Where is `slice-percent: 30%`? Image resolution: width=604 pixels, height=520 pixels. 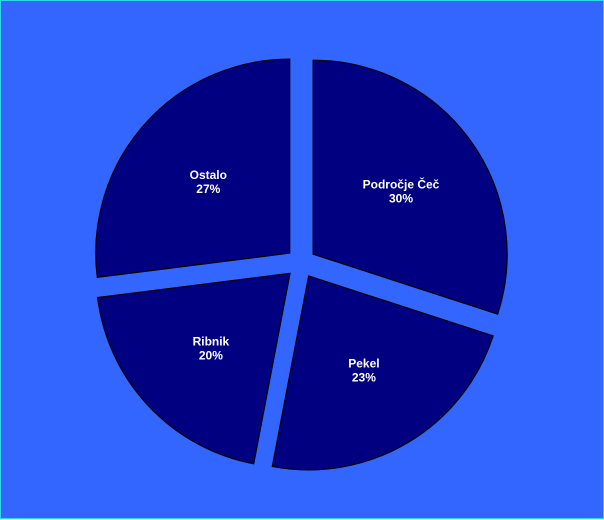 slice-percent: 30% is located at coordinates (401, 198).